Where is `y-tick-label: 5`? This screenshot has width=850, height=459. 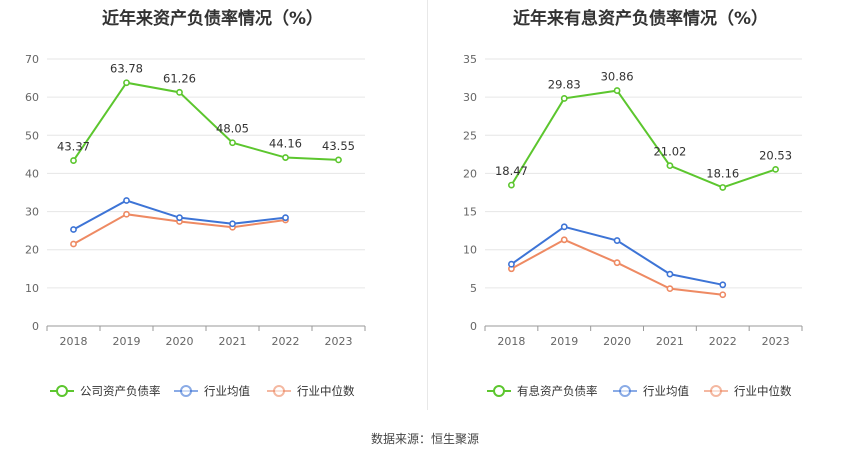 y-tick-label: 5 is located at coordinates (473, 288).